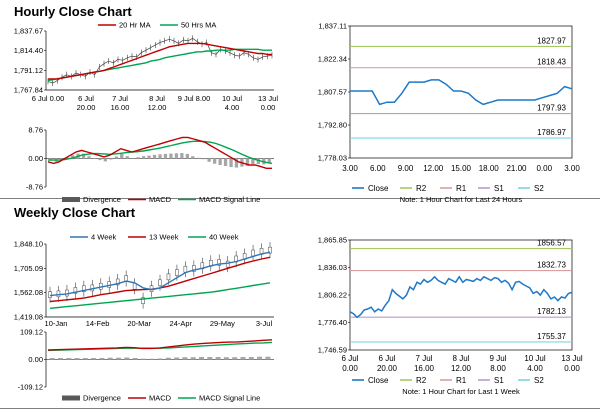  Describe the element at coordinates (268, 98) in the screenshot. I see `hourly-xtick-label: 13 Jul` at that location.